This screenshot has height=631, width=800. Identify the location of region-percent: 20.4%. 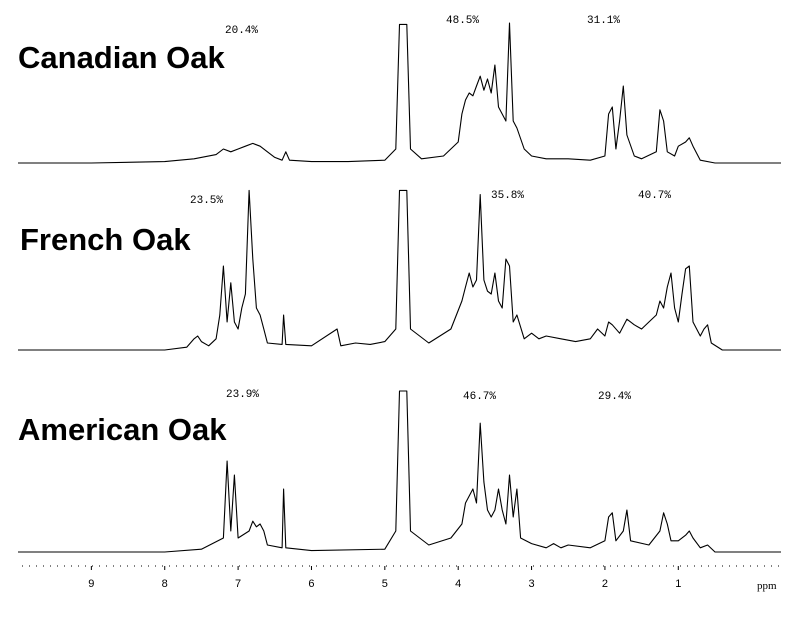
(241, 31).